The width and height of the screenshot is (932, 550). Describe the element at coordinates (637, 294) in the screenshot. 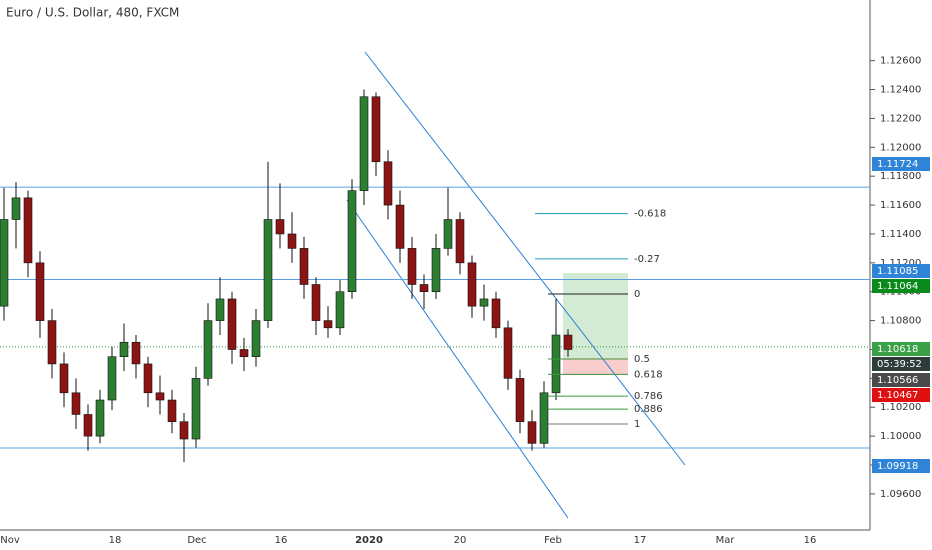

I see `fib-label: 0` at that location.